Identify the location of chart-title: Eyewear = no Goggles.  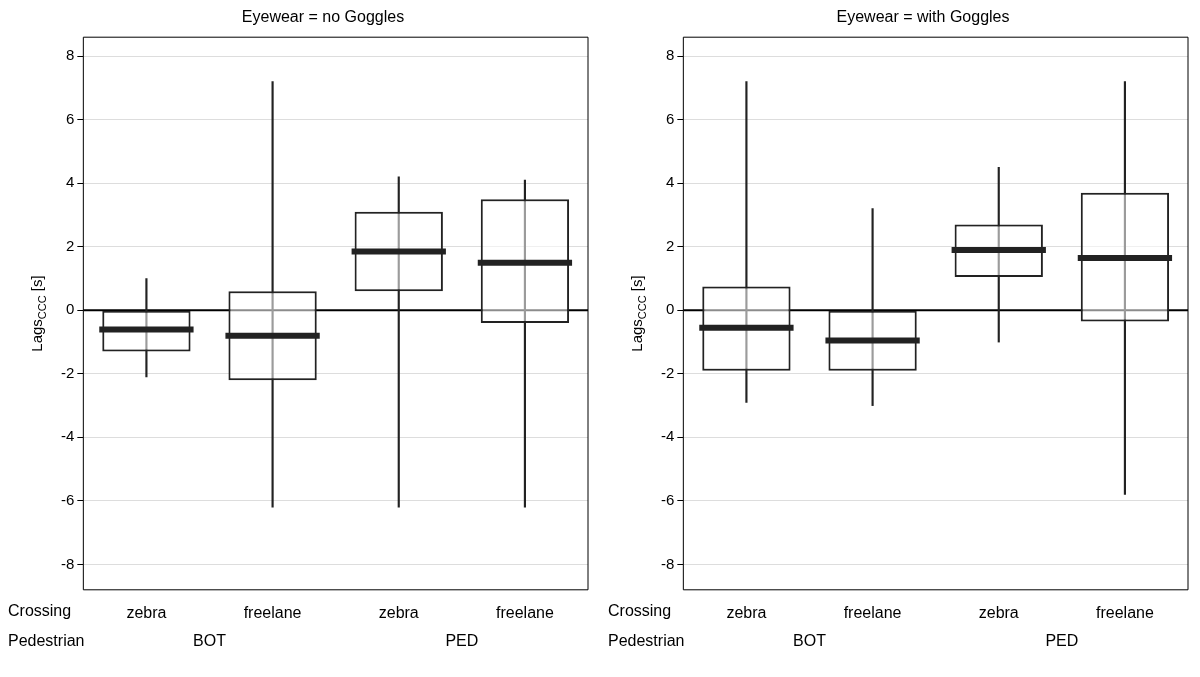
(323, 17).